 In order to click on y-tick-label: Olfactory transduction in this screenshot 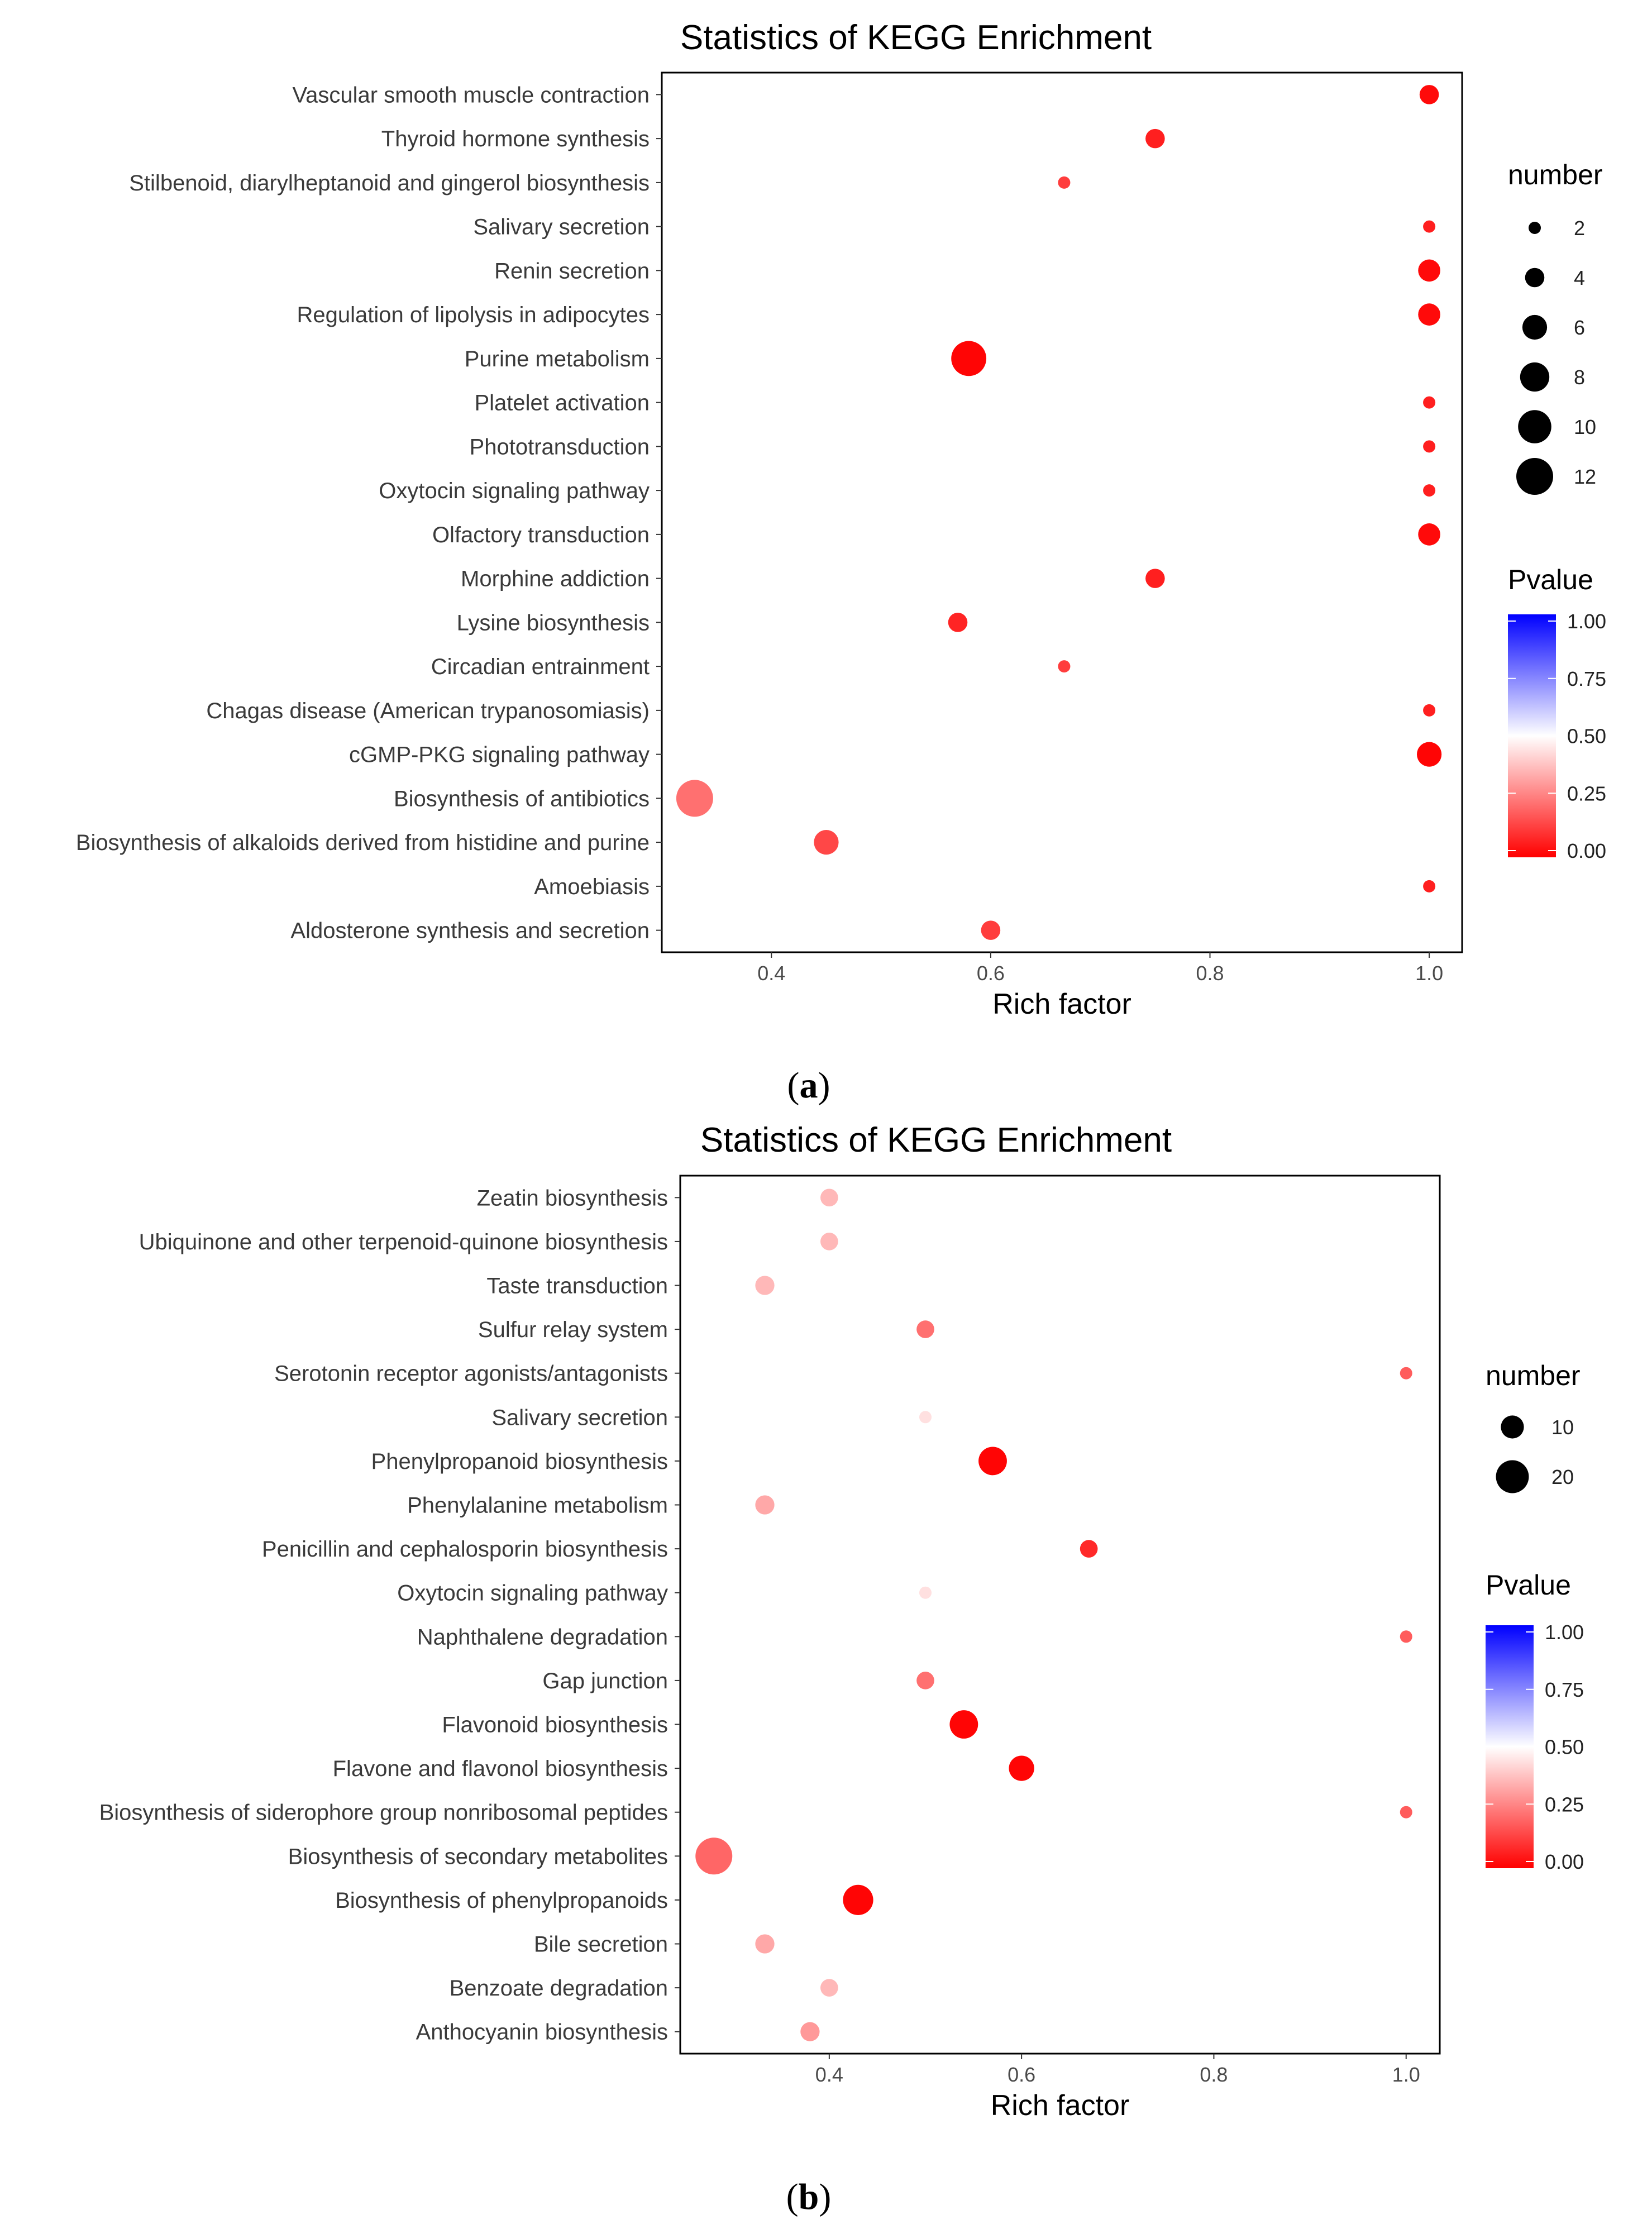, I will do `click(541, 535)`.